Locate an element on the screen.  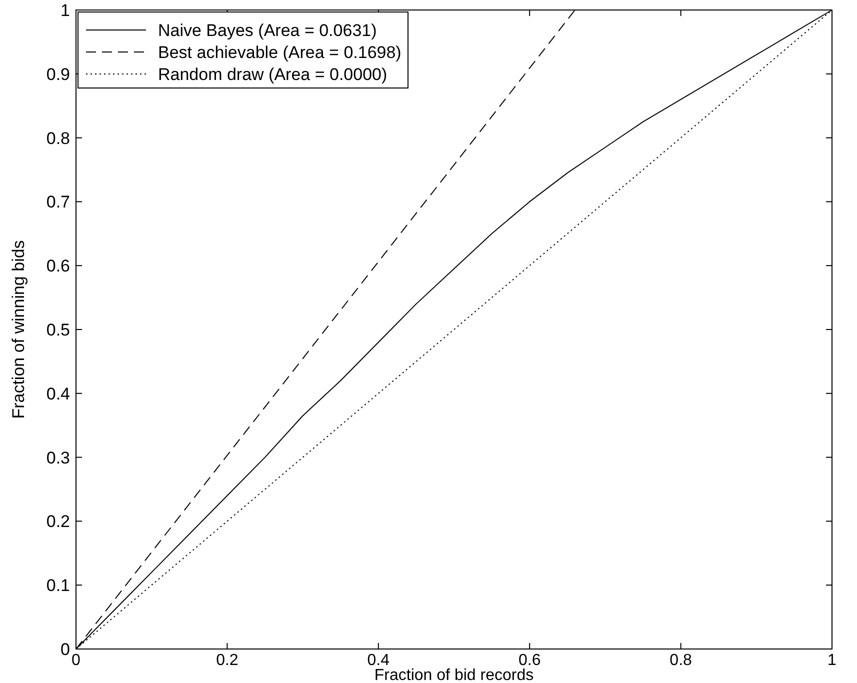
y-tick-label: 0.4 is located at coordinates (58, 394).